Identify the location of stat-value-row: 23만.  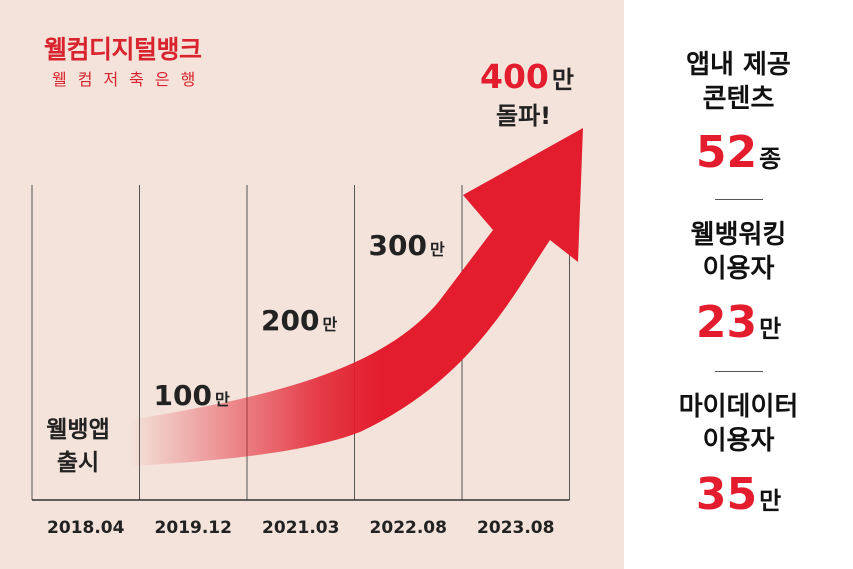
(738, 323).